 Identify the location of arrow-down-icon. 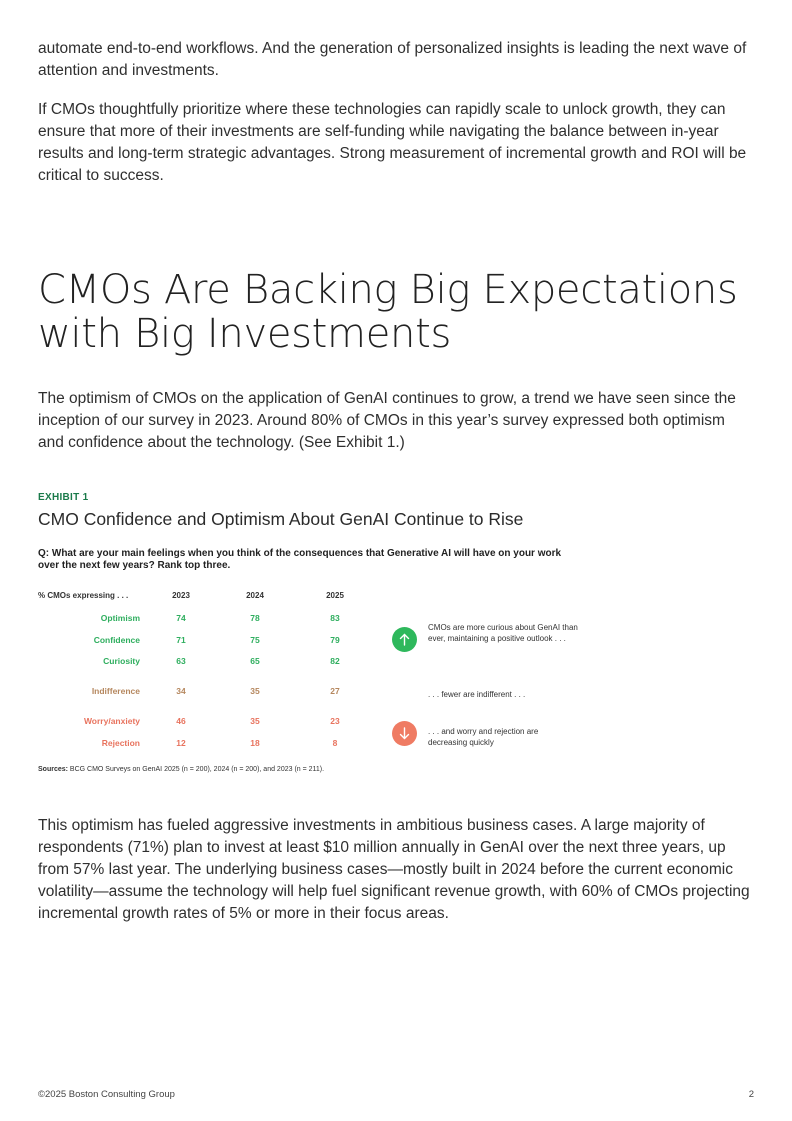
(404, 733).